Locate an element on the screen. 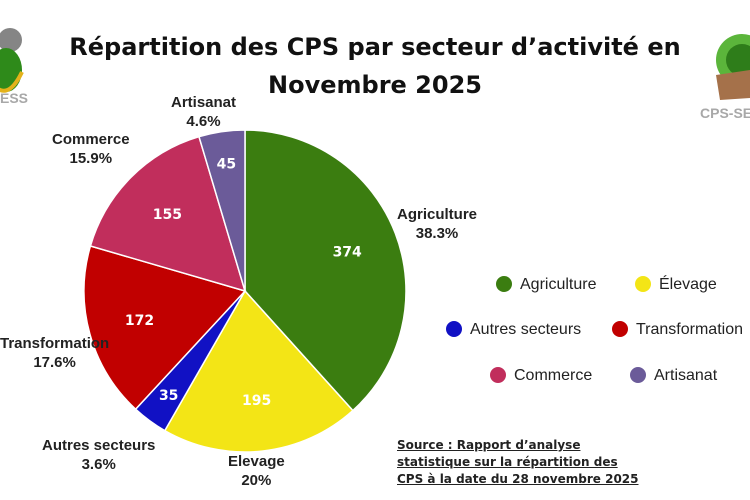  pie-slice-commerce is located at coordinates (168, 214).